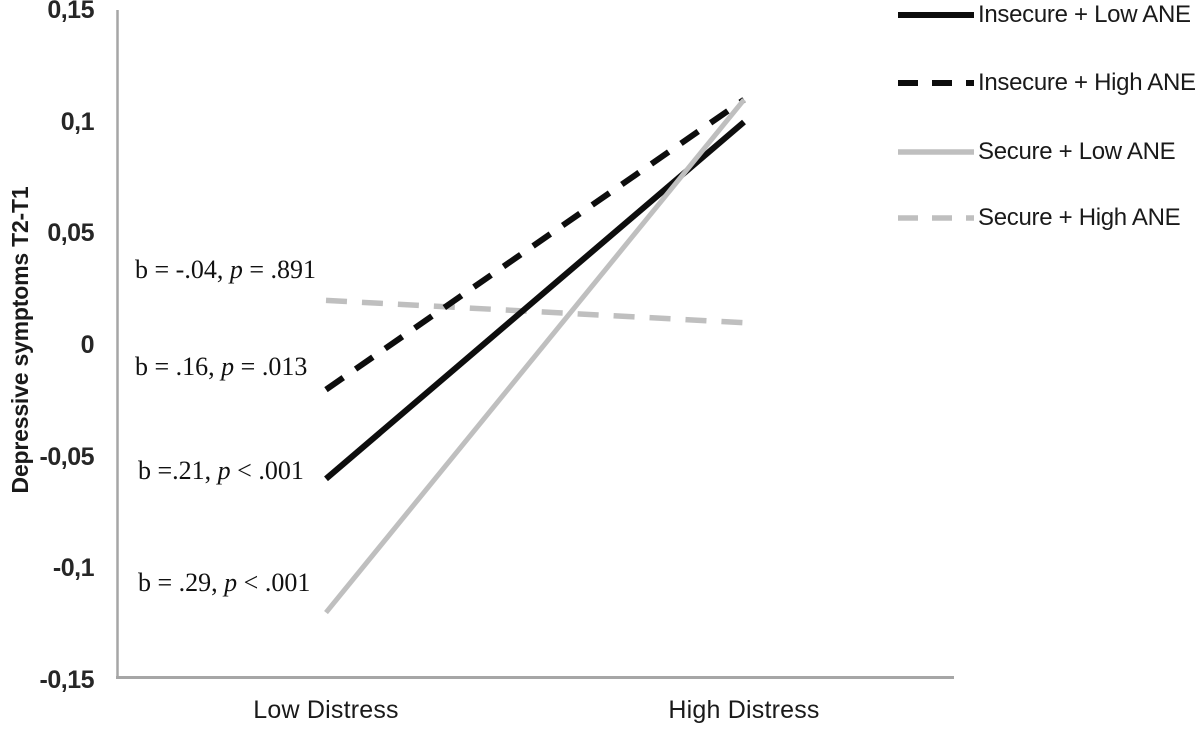 The height and width of the screenshot is (730, 1200). What do you see at coordinates (87, 345) in the screenshot?
I see `y-tick-label: 0` at bounding box center [87, 345].